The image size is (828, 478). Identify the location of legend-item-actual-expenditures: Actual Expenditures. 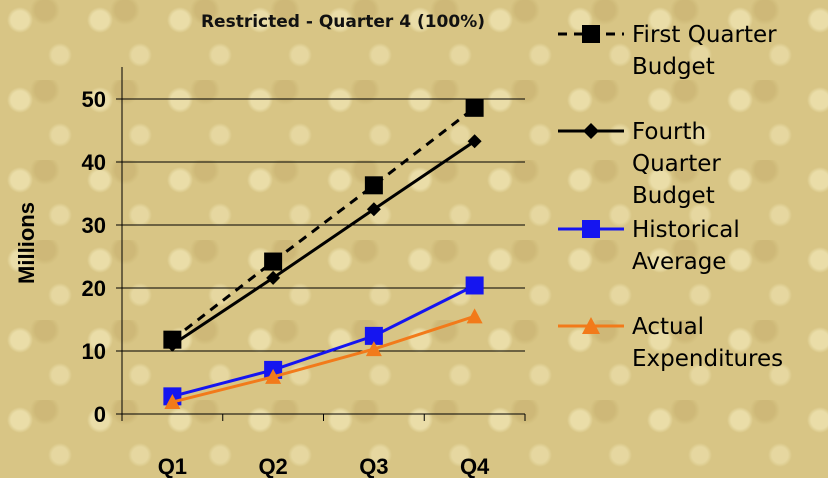
(670, 343).